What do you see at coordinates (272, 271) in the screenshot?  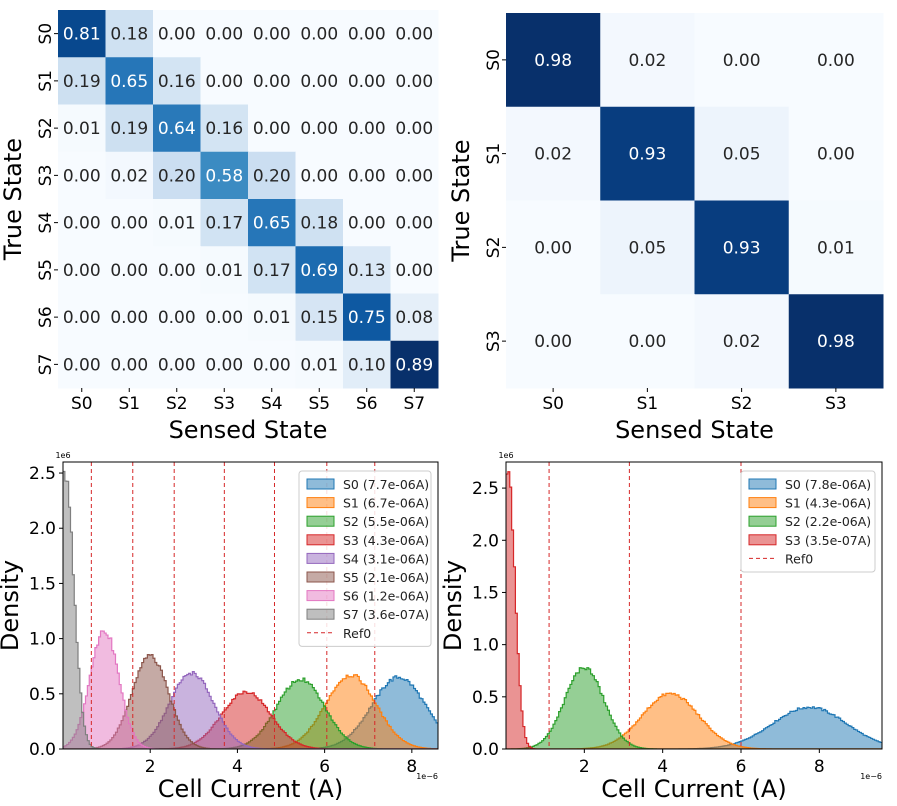 I see `cell-value-label: 0.17` at bounding box center [272, 271].